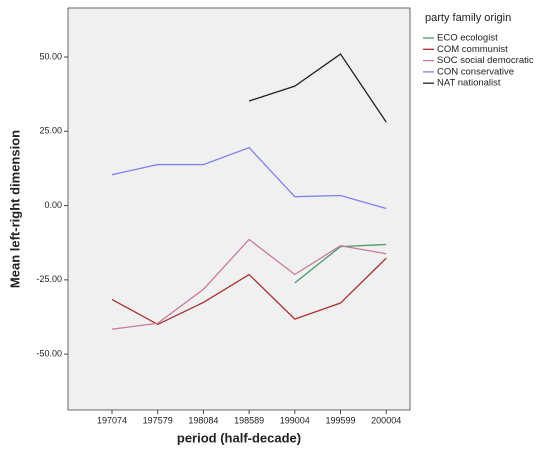 This screenshot has height=453, width=558. What do you see at coordinates (469, 83) in the screenshot?
I see `legend-label: NAT nationalist` at bounding box center [469, 83].